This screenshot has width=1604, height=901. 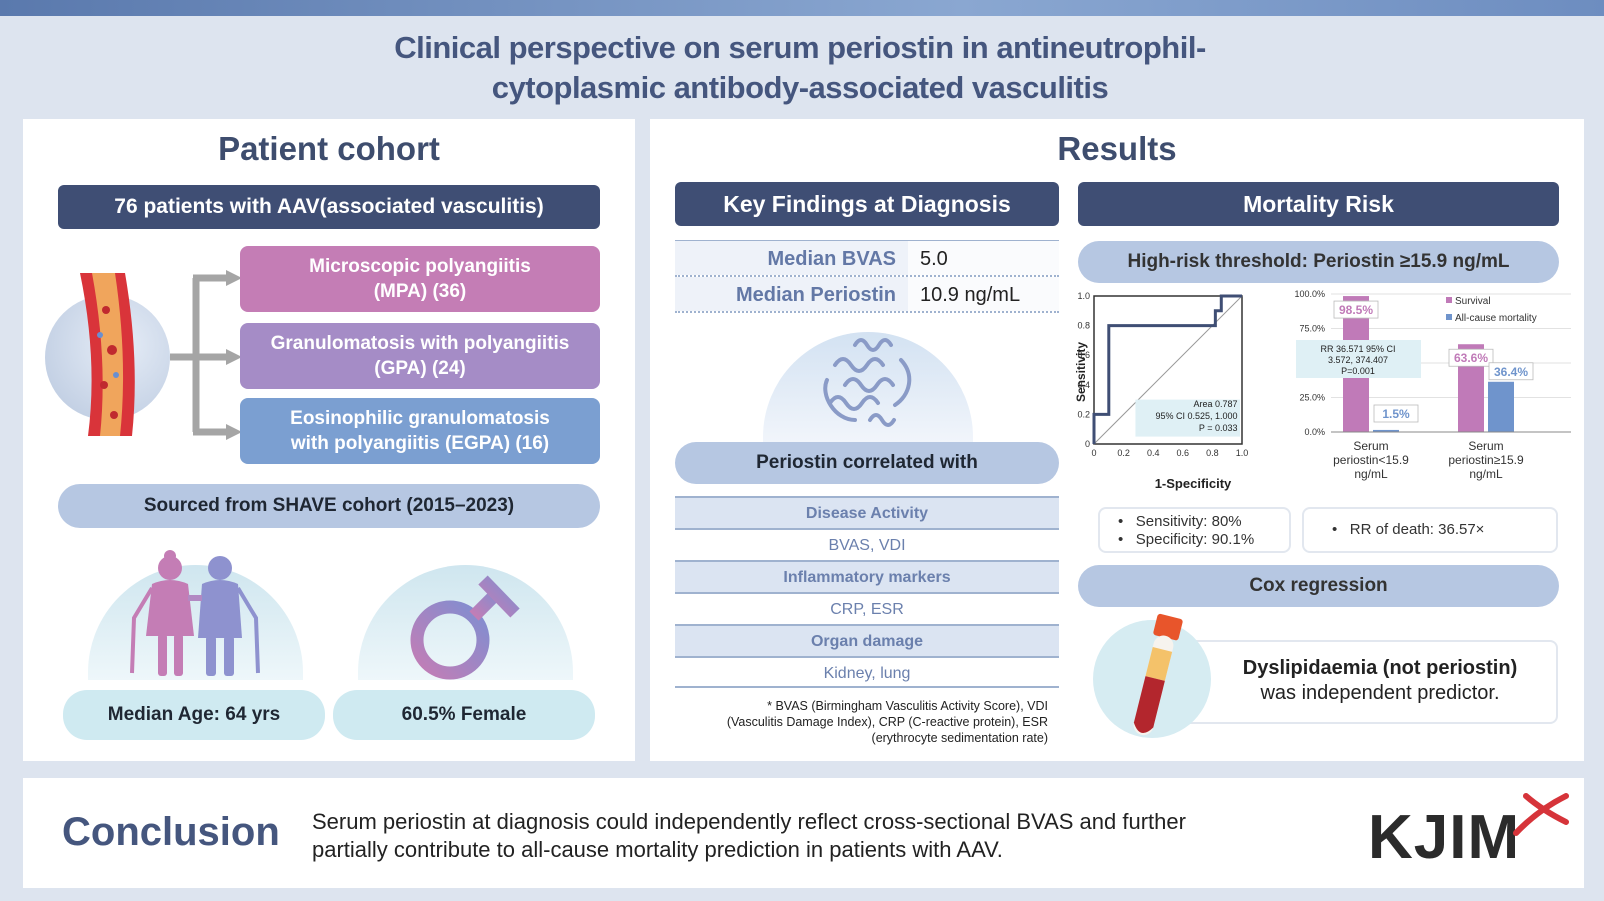 I want to click on rr-box: • RR of death: 36.57×, so click(x=1430, y=530).